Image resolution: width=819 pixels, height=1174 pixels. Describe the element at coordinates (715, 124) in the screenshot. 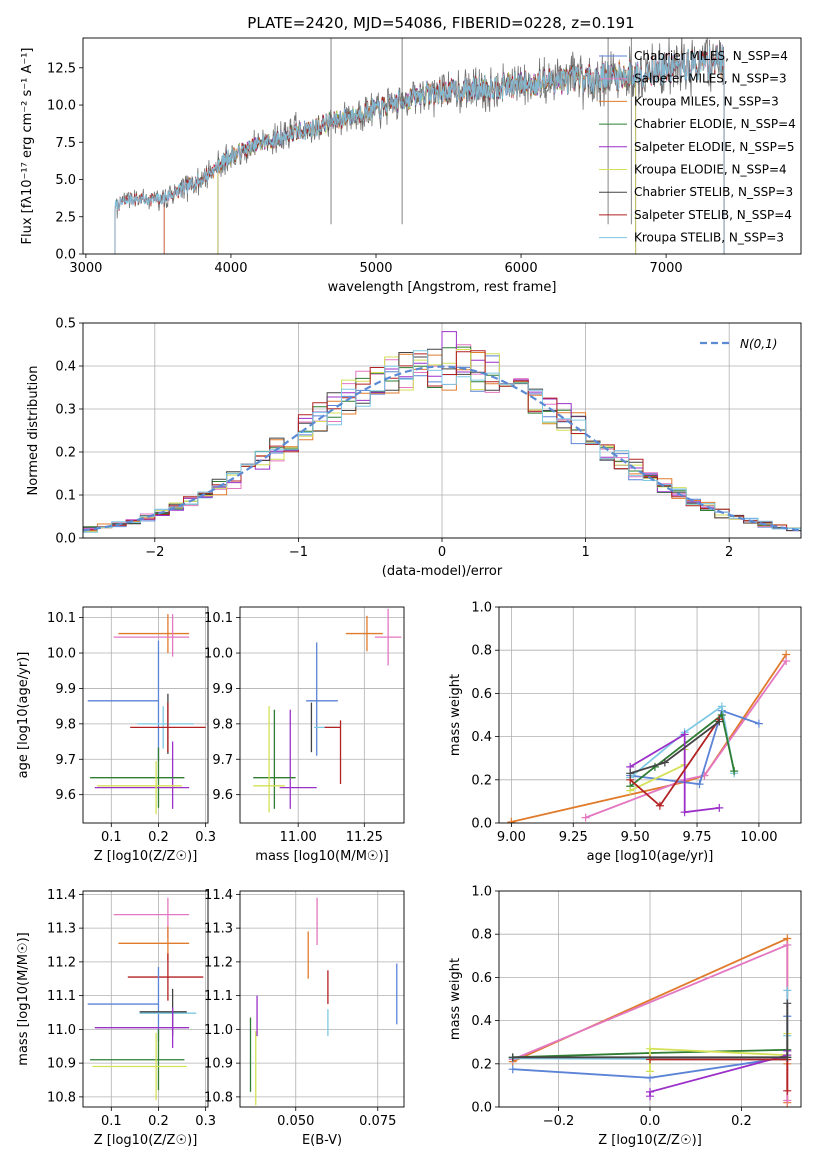

I see `legend-entry: Chabrier ELODIE, N_SSP=4` at that location.